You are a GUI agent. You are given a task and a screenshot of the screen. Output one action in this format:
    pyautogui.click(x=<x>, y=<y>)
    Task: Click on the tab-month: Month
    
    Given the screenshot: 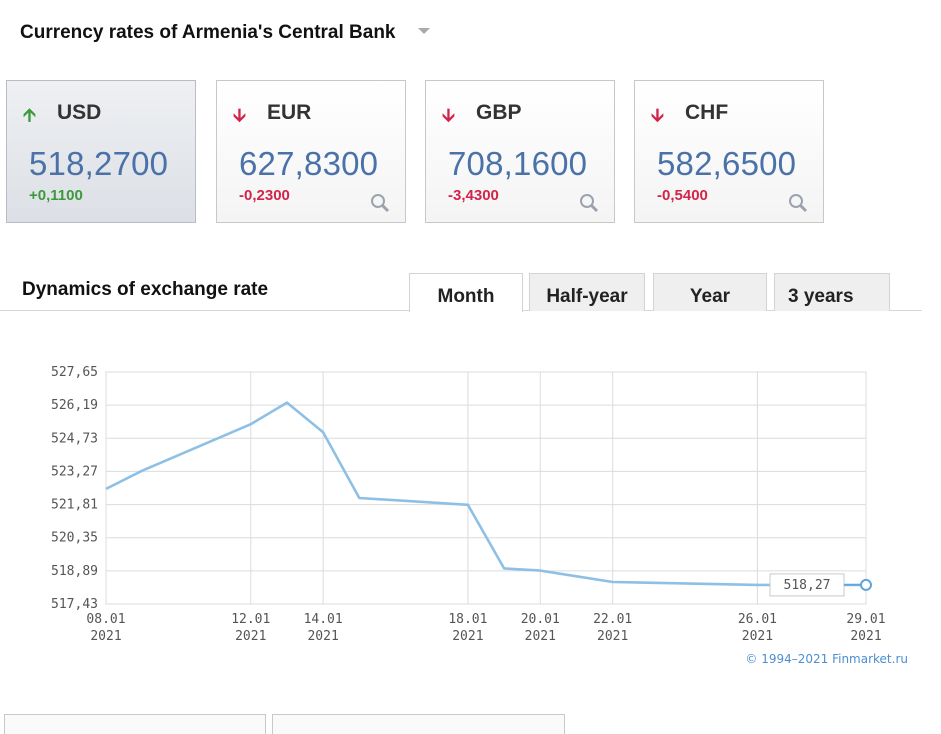 What is the action you would take?
    pyautogui.click(x=466, y=292)
    